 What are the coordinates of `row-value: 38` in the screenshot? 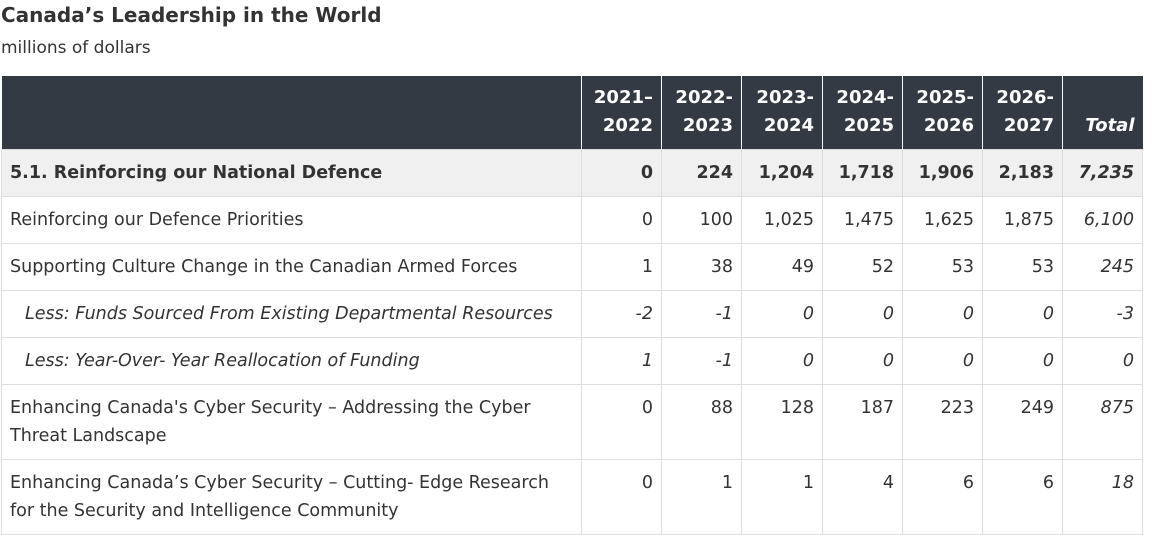 It's located at (701, 267).